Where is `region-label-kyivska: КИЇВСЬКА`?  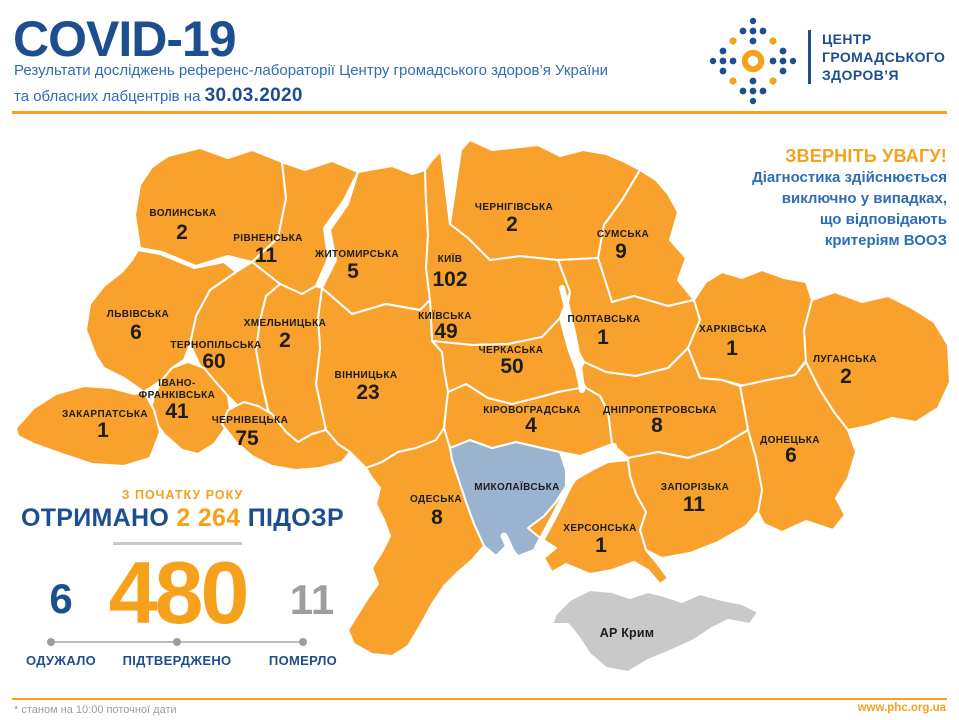 region-label-kyivska: КИЇВСЬКА is located at coordinates (445, 315).